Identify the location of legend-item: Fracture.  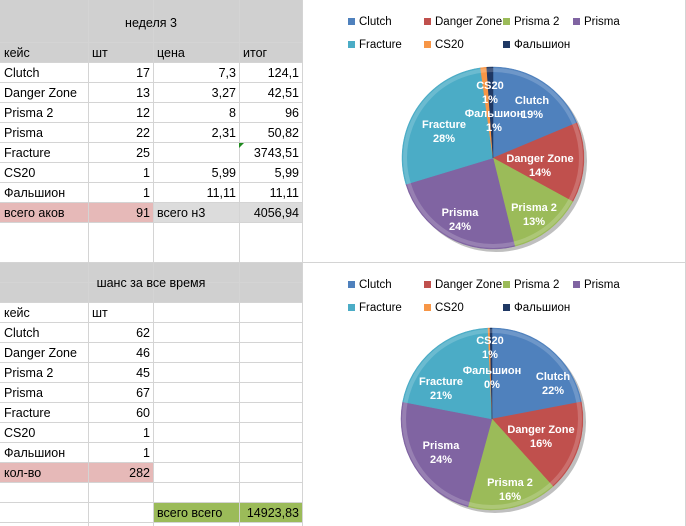
(375, 308).